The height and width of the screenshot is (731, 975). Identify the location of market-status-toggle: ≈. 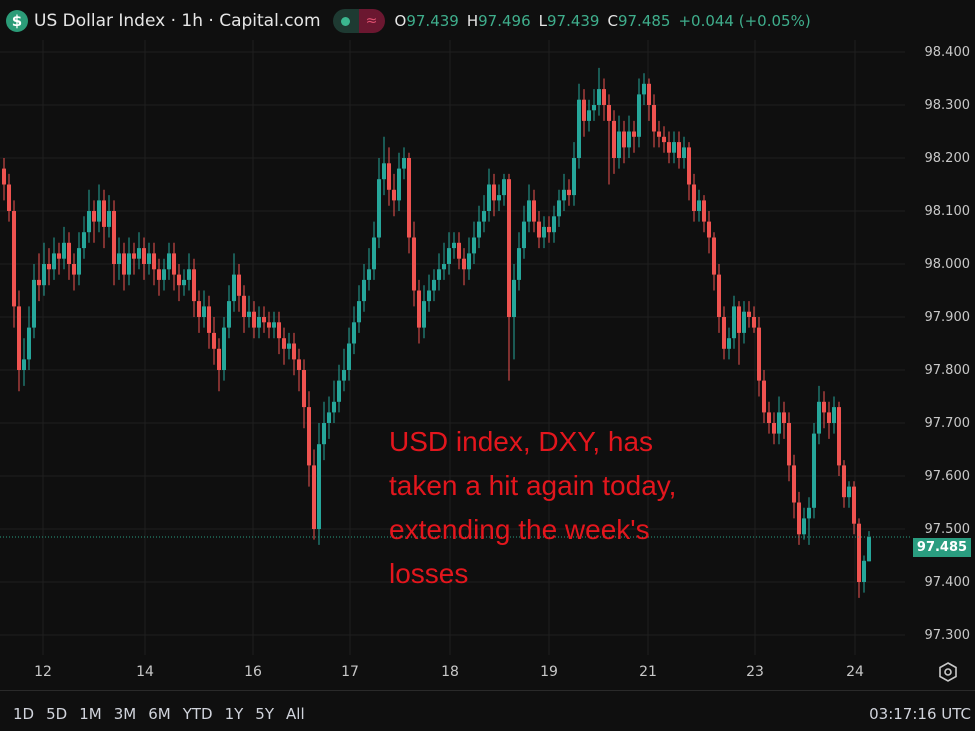
(358, 21).